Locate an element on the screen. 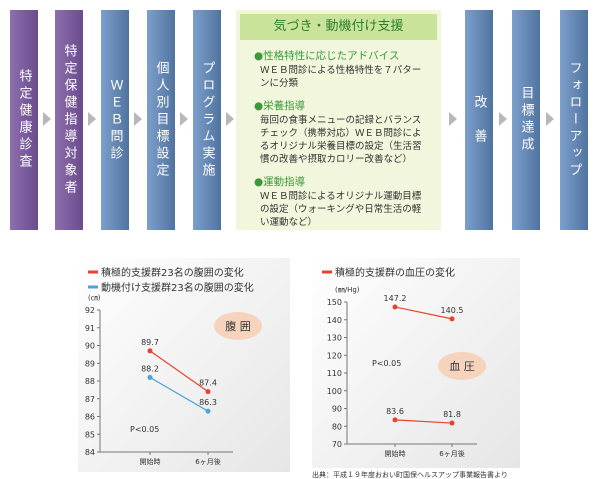  data-label: 83.6 is located at coordinates (395, 411).